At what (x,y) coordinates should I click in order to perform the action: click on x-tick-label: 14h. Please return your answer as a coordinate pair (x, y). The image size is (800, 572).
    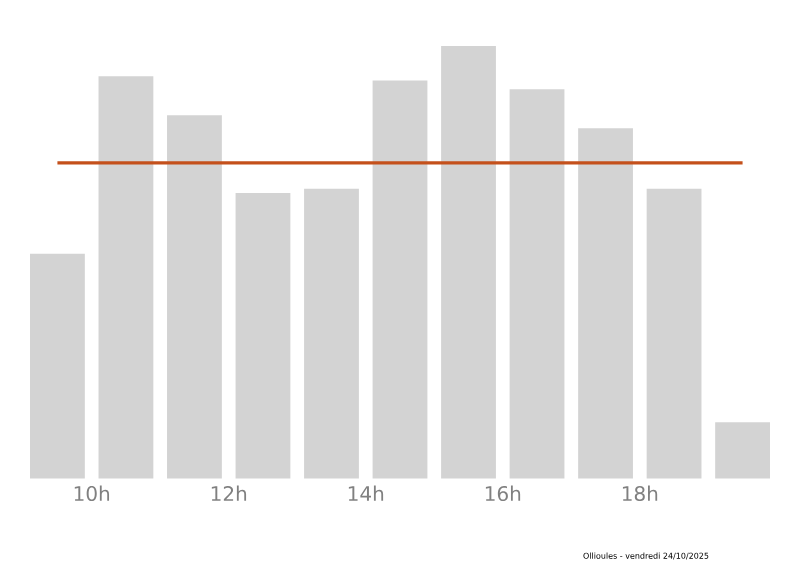
    Looking at the image, I should click on (366, 493).